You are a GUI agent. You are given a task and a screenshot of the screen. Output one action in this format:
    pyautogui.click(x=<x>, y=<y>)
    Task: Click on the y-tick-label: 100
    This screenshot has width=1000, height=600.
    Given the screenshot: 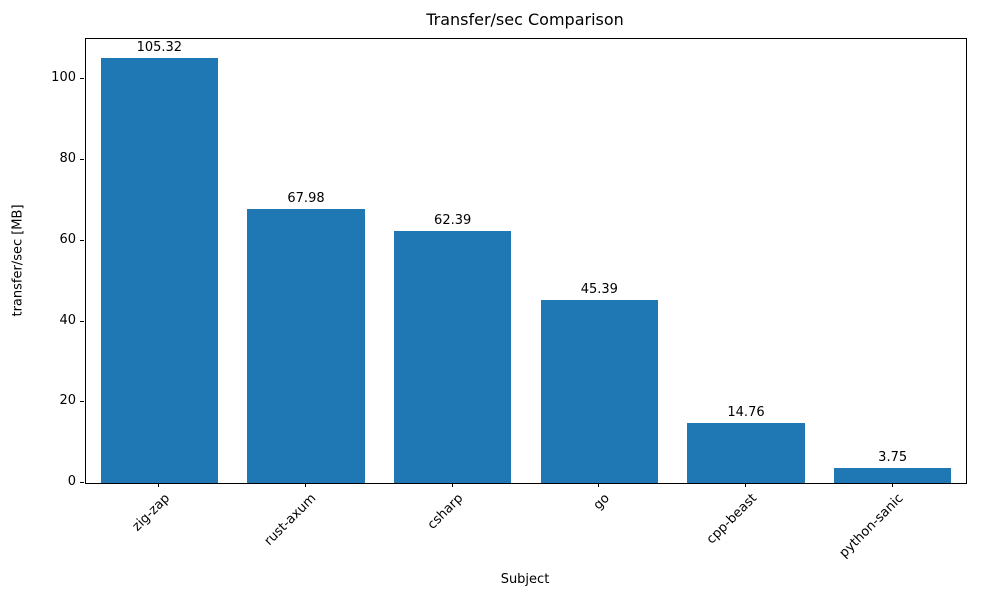 What is the action you would take?
    pyautogui.click(x=63, y=78)
    